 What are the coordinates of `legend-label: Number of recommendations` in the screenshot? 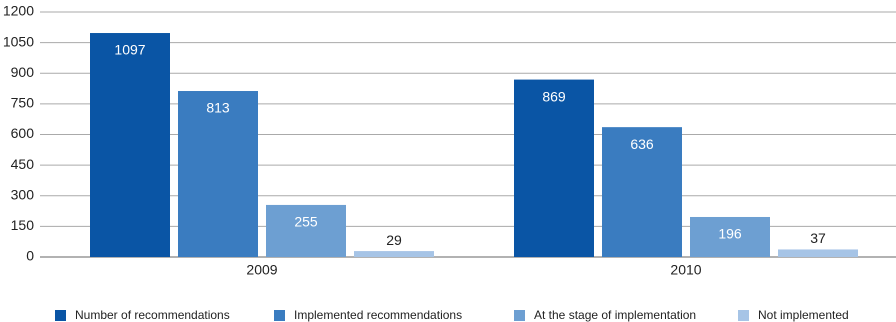 It's located at (152, 315).